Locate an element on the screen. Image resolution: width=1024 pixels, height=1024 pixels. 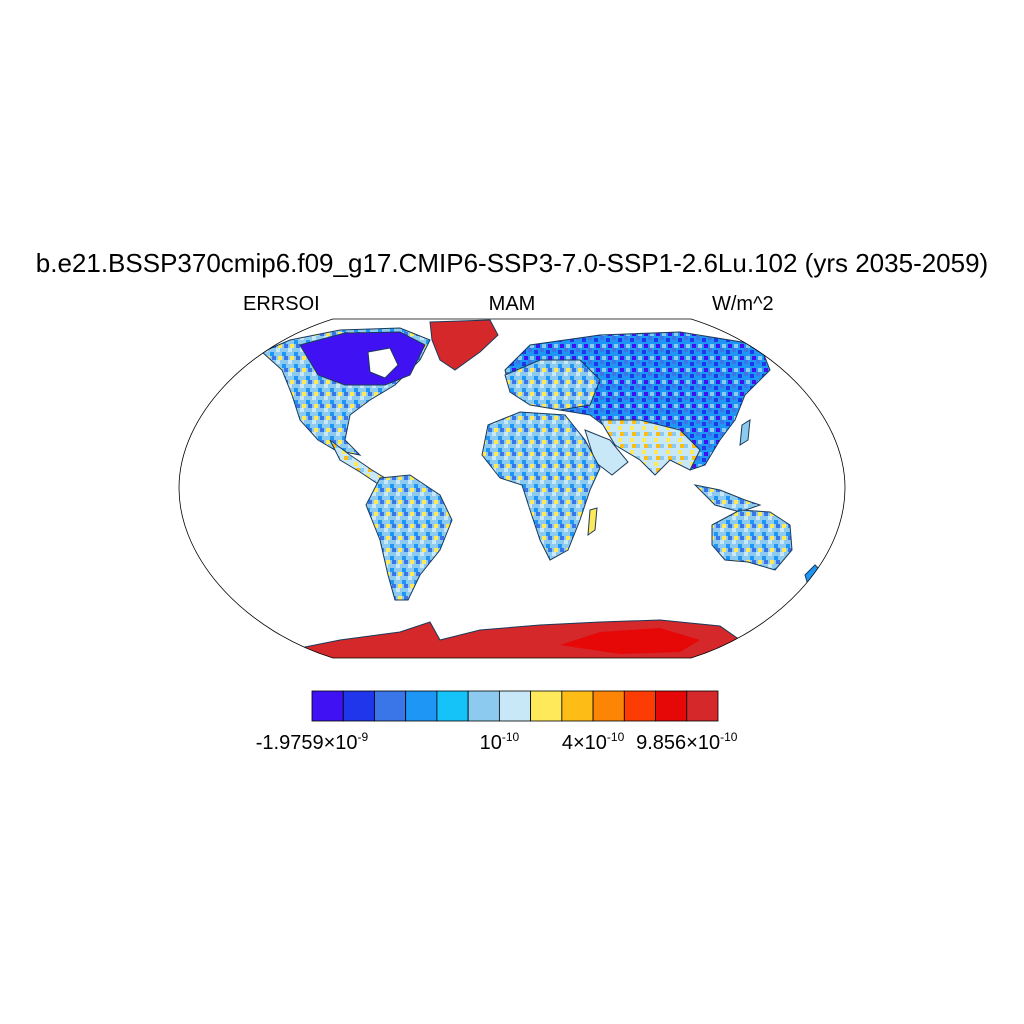
region-antarctica-core is located at coordinates (630, 641).